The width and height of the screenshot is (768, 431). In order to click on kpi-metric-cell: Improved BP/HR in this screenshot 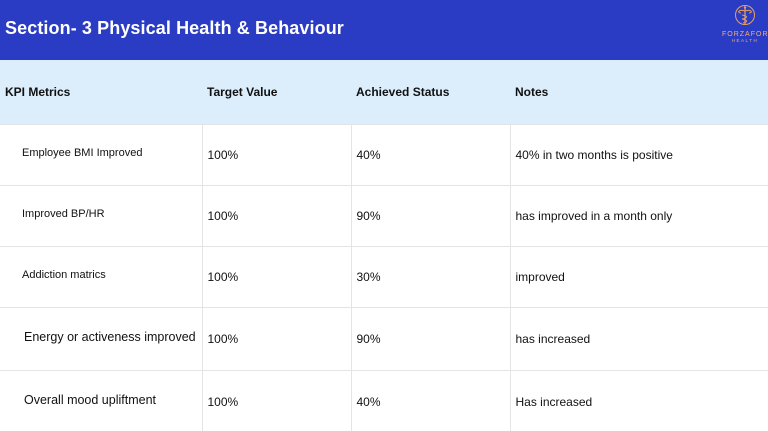, I will do `click(101, 215)`.